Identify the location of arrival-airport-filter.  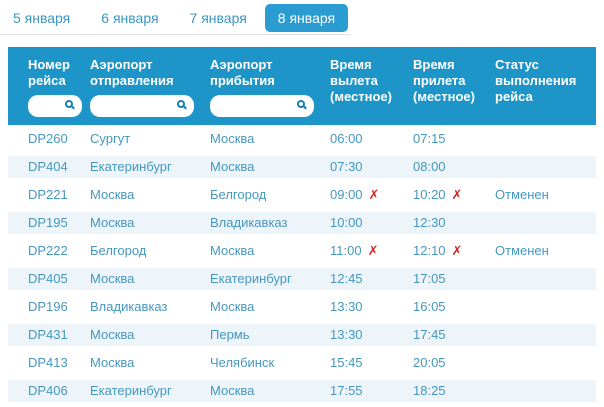
(262, 106).